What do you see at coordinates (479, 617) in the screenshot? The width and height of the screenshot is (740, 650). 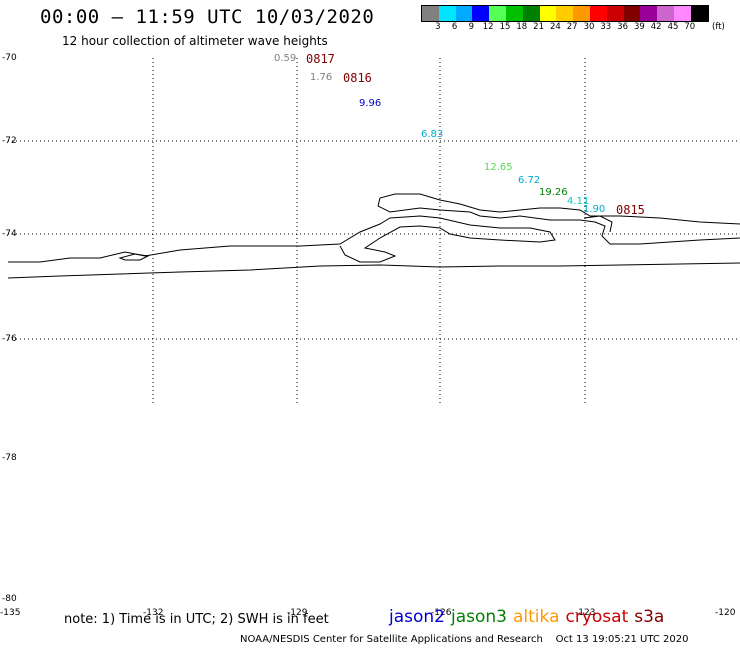 I see `mission-name: jason3` at bounding box center [479, 617].